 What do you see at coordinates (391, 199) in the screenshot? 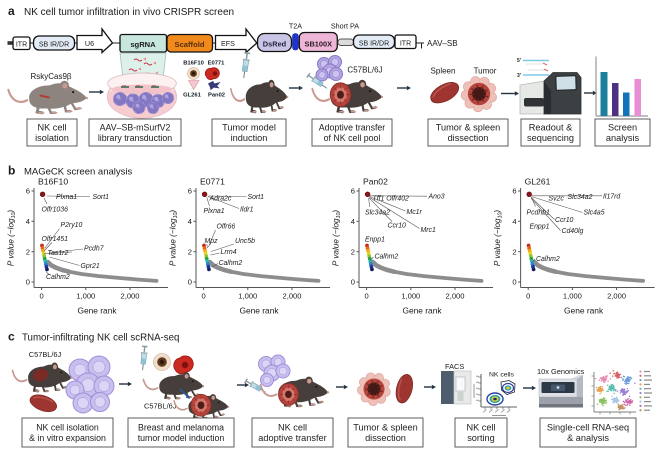
I see `svg-text: Tff1 Olfr402` at bounding box center [391, 199].